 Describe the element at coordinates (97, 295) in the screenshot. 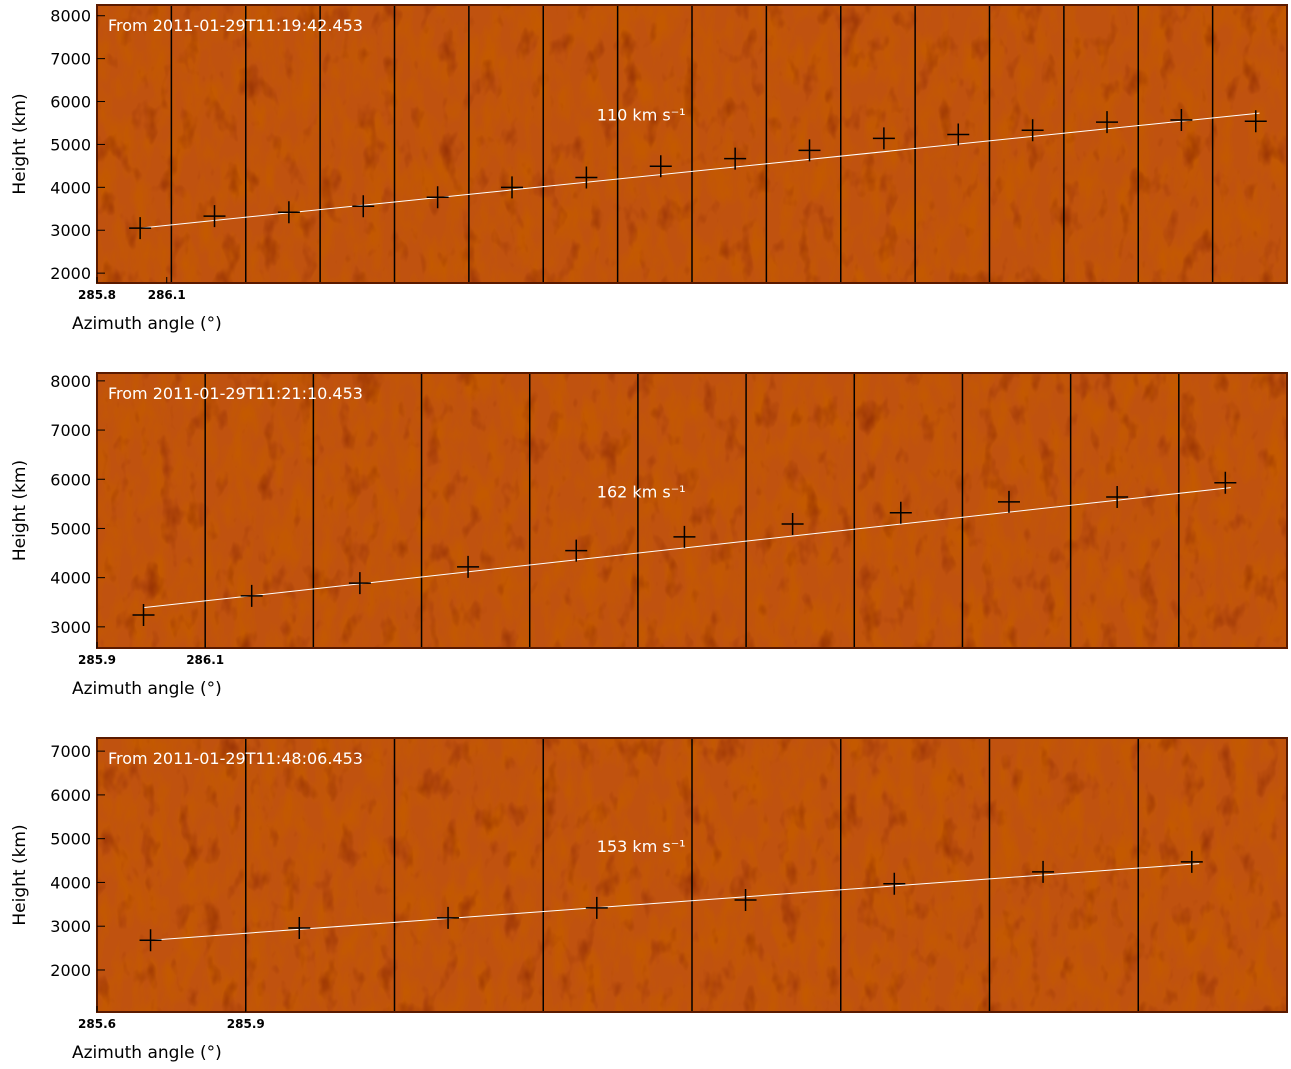

I see `x-tick-label: 285.8` at that location.